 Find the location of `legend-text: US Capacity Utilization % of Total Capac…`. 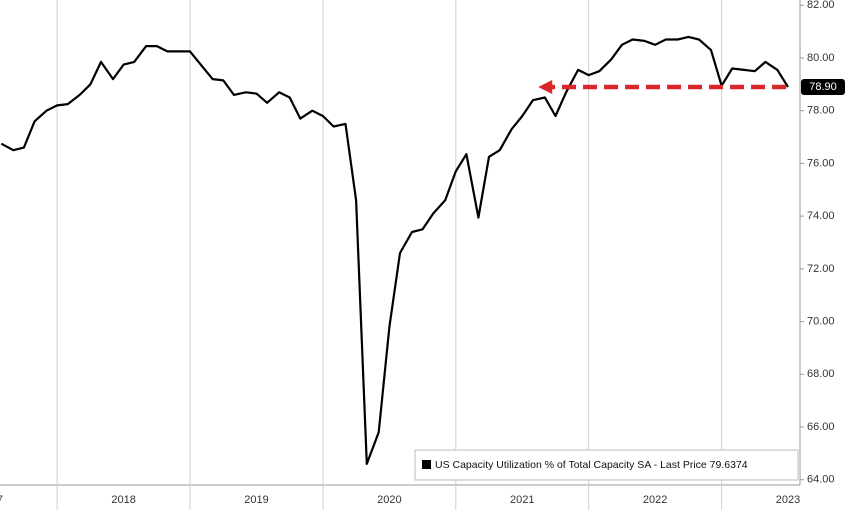

legend-text: US Capacity Utilization % of Total Capac… is located at coordinates (591, 465).